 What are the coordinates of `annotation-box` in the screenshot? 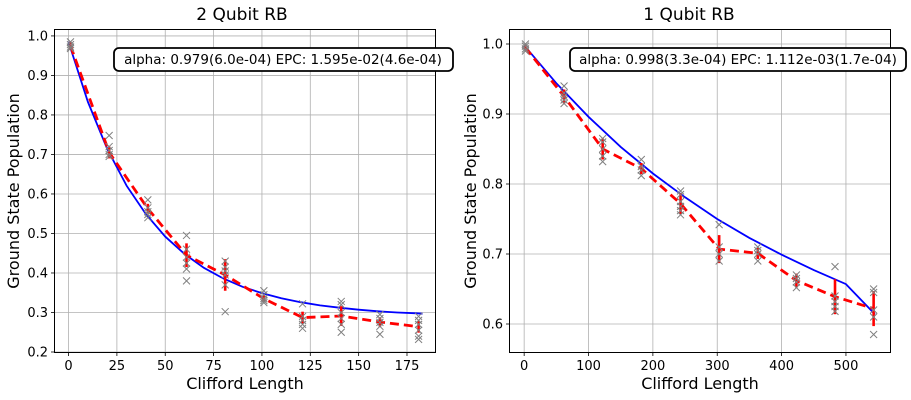 It's located at (283, 59).